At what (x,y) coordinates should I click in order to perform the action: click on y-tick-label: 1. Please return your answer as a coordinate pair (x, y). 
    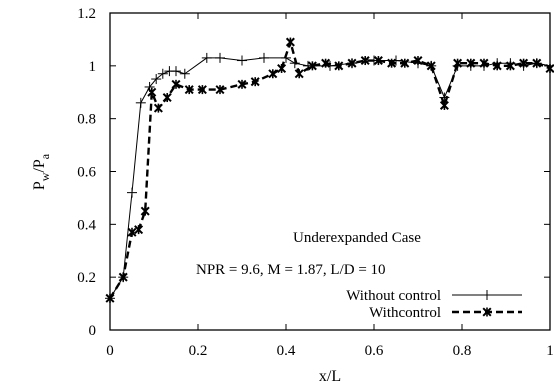
    Looking at the image, I should click on (93, 67).